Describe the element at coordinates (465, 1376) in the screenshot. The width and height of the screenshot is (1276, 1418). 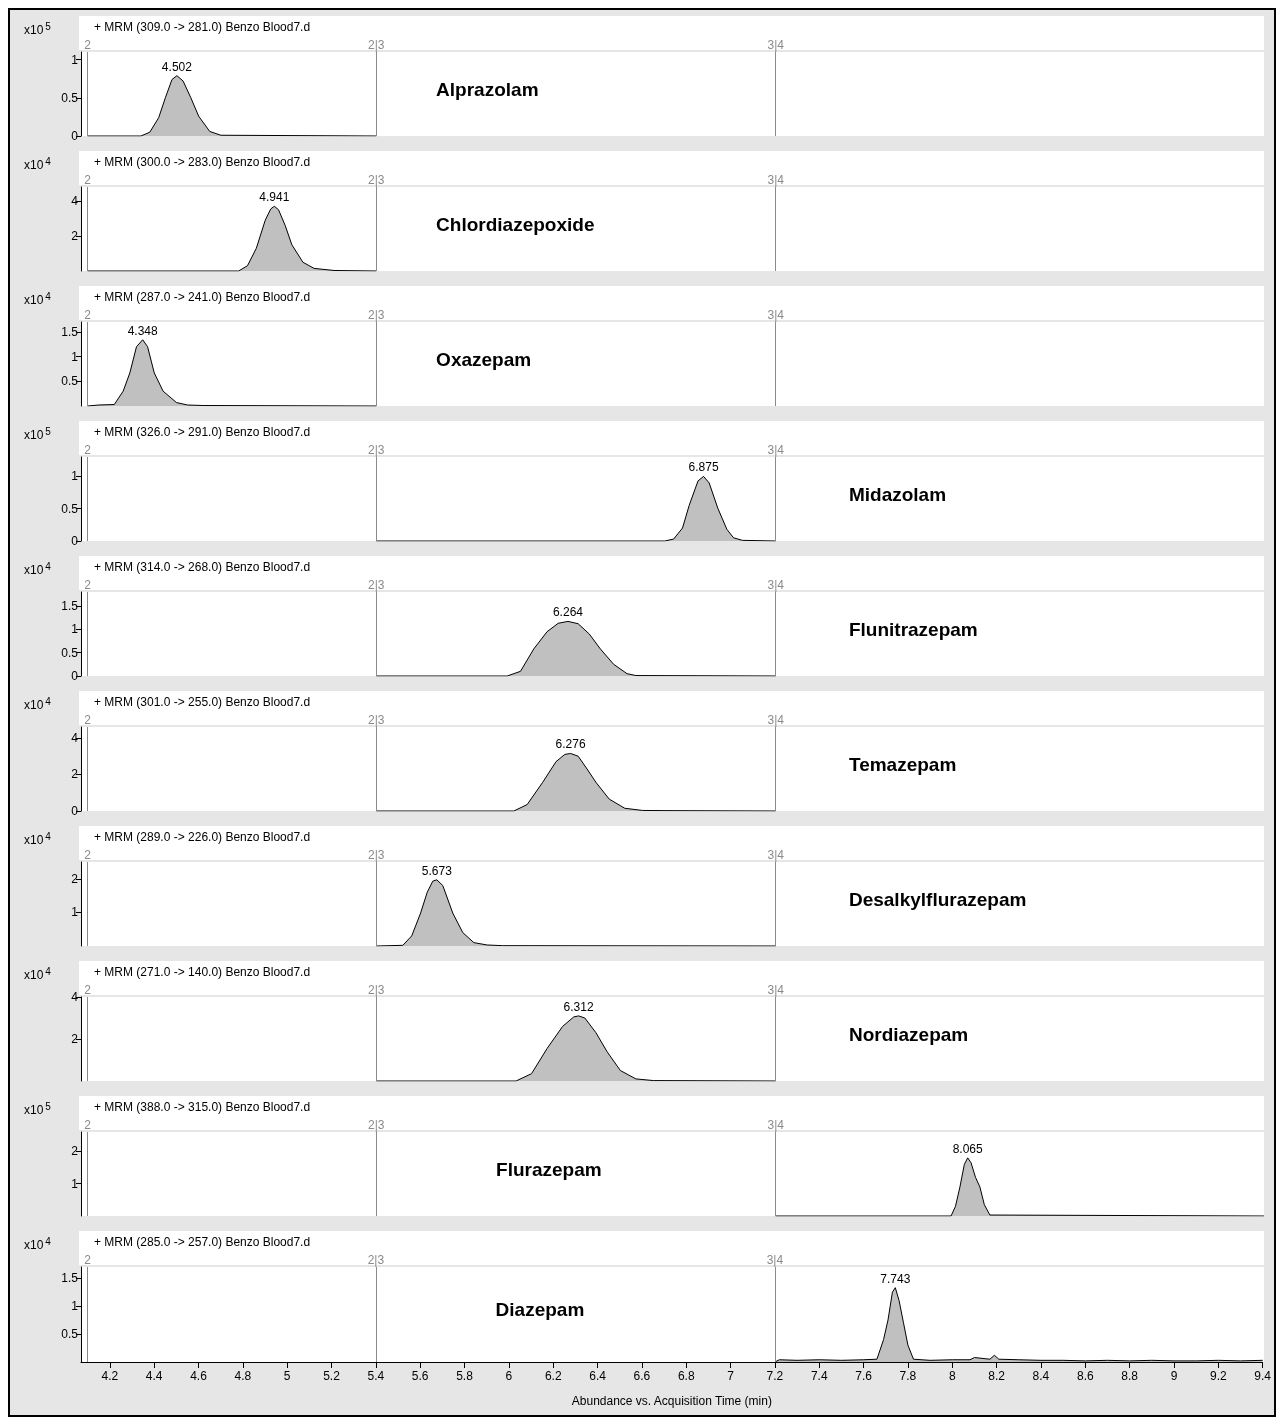
I see `x-tick-label: 5.8` at that location.